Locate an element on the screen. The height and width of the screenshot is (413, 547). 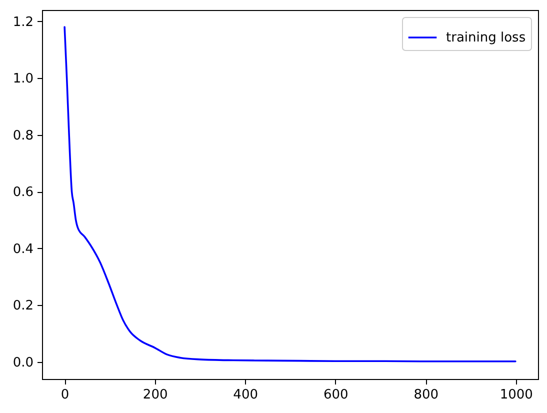
x-tick-label: 400 is located at coordinates (245, 395).